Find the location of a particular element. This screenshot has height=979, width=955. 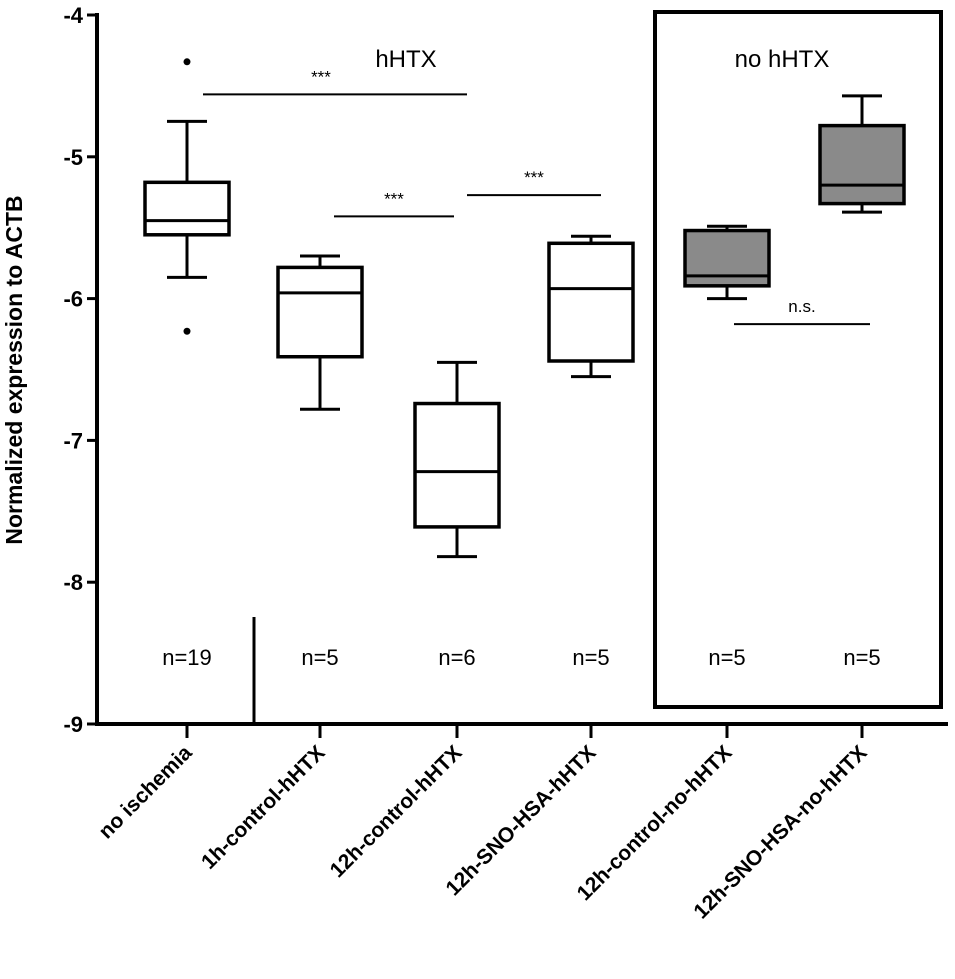

x-category-label: 12h-control-hHTX is located at coordinates (396, 811).